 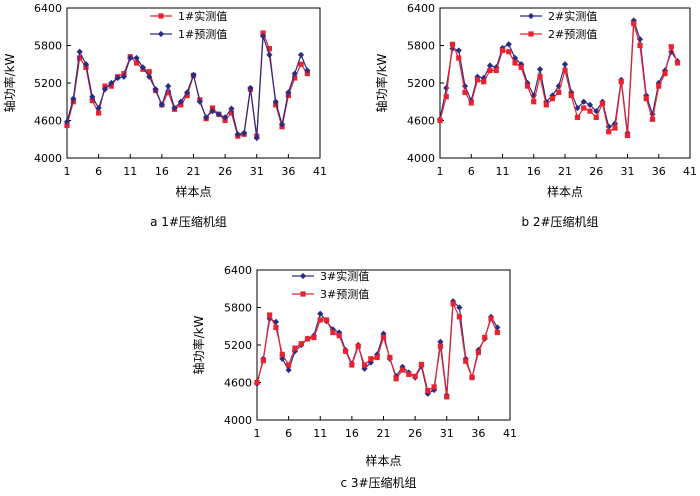 I want to click on y-axis-label: 轴功率/kW, so click(x=381, y=82).